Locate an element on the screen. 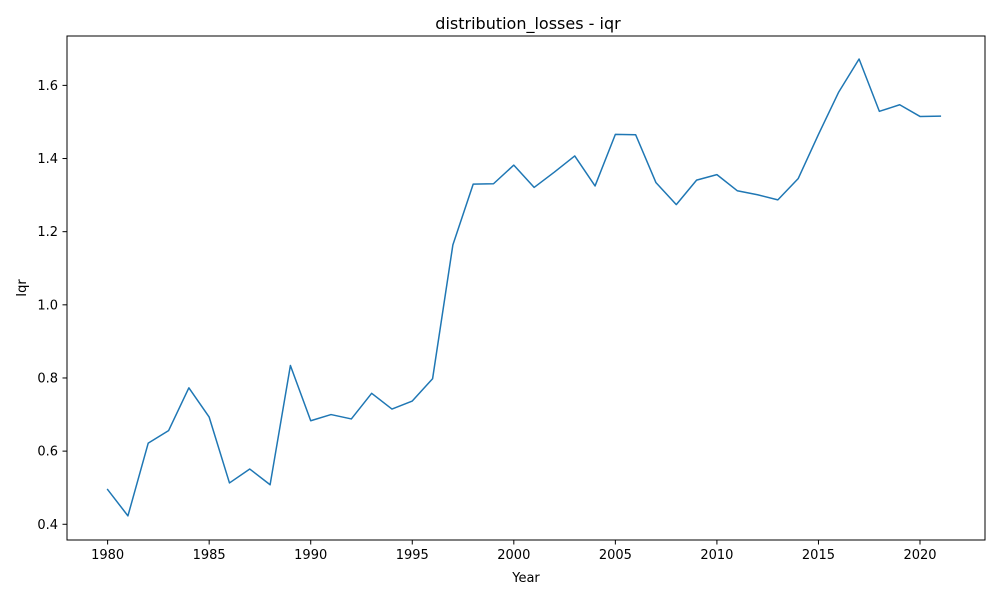 The width and height of the screenshot is (1000, 600). x-tick-label: 2000 is located at coordinates (513, 555).